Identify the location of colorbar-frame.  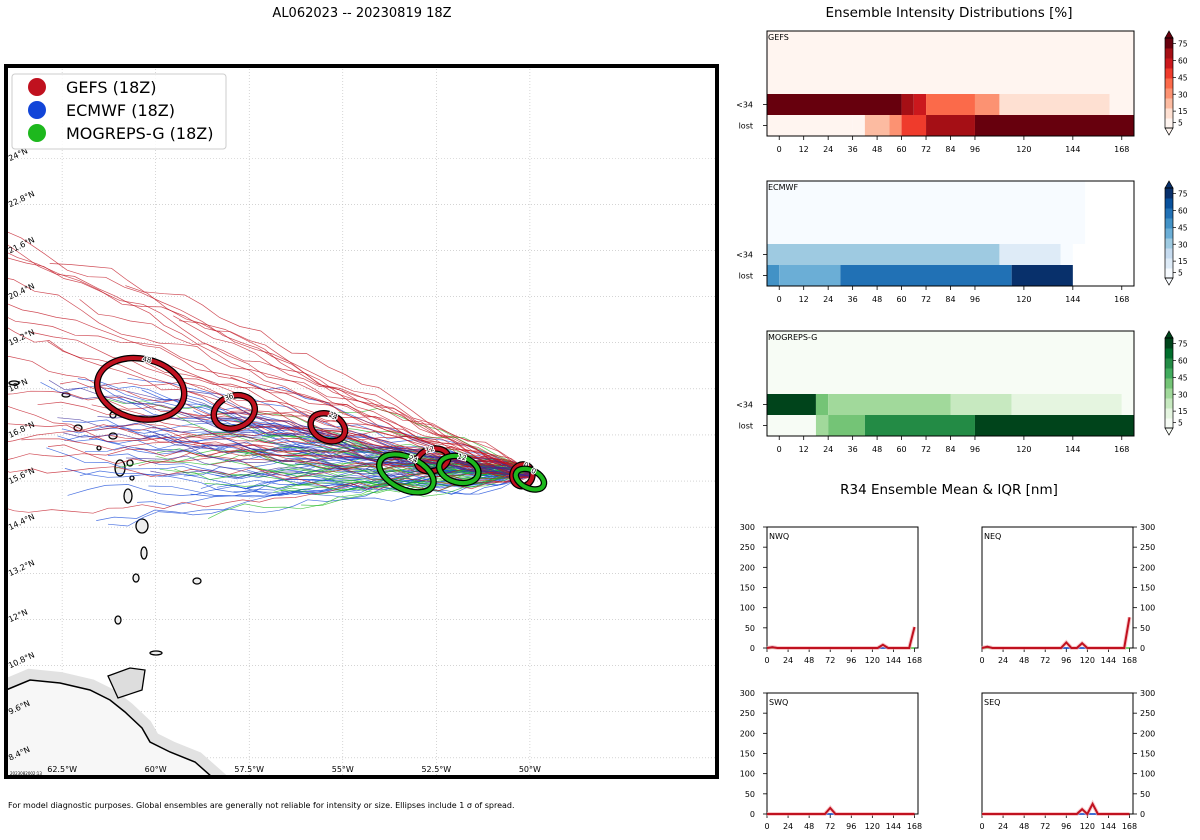
(1169, 383).